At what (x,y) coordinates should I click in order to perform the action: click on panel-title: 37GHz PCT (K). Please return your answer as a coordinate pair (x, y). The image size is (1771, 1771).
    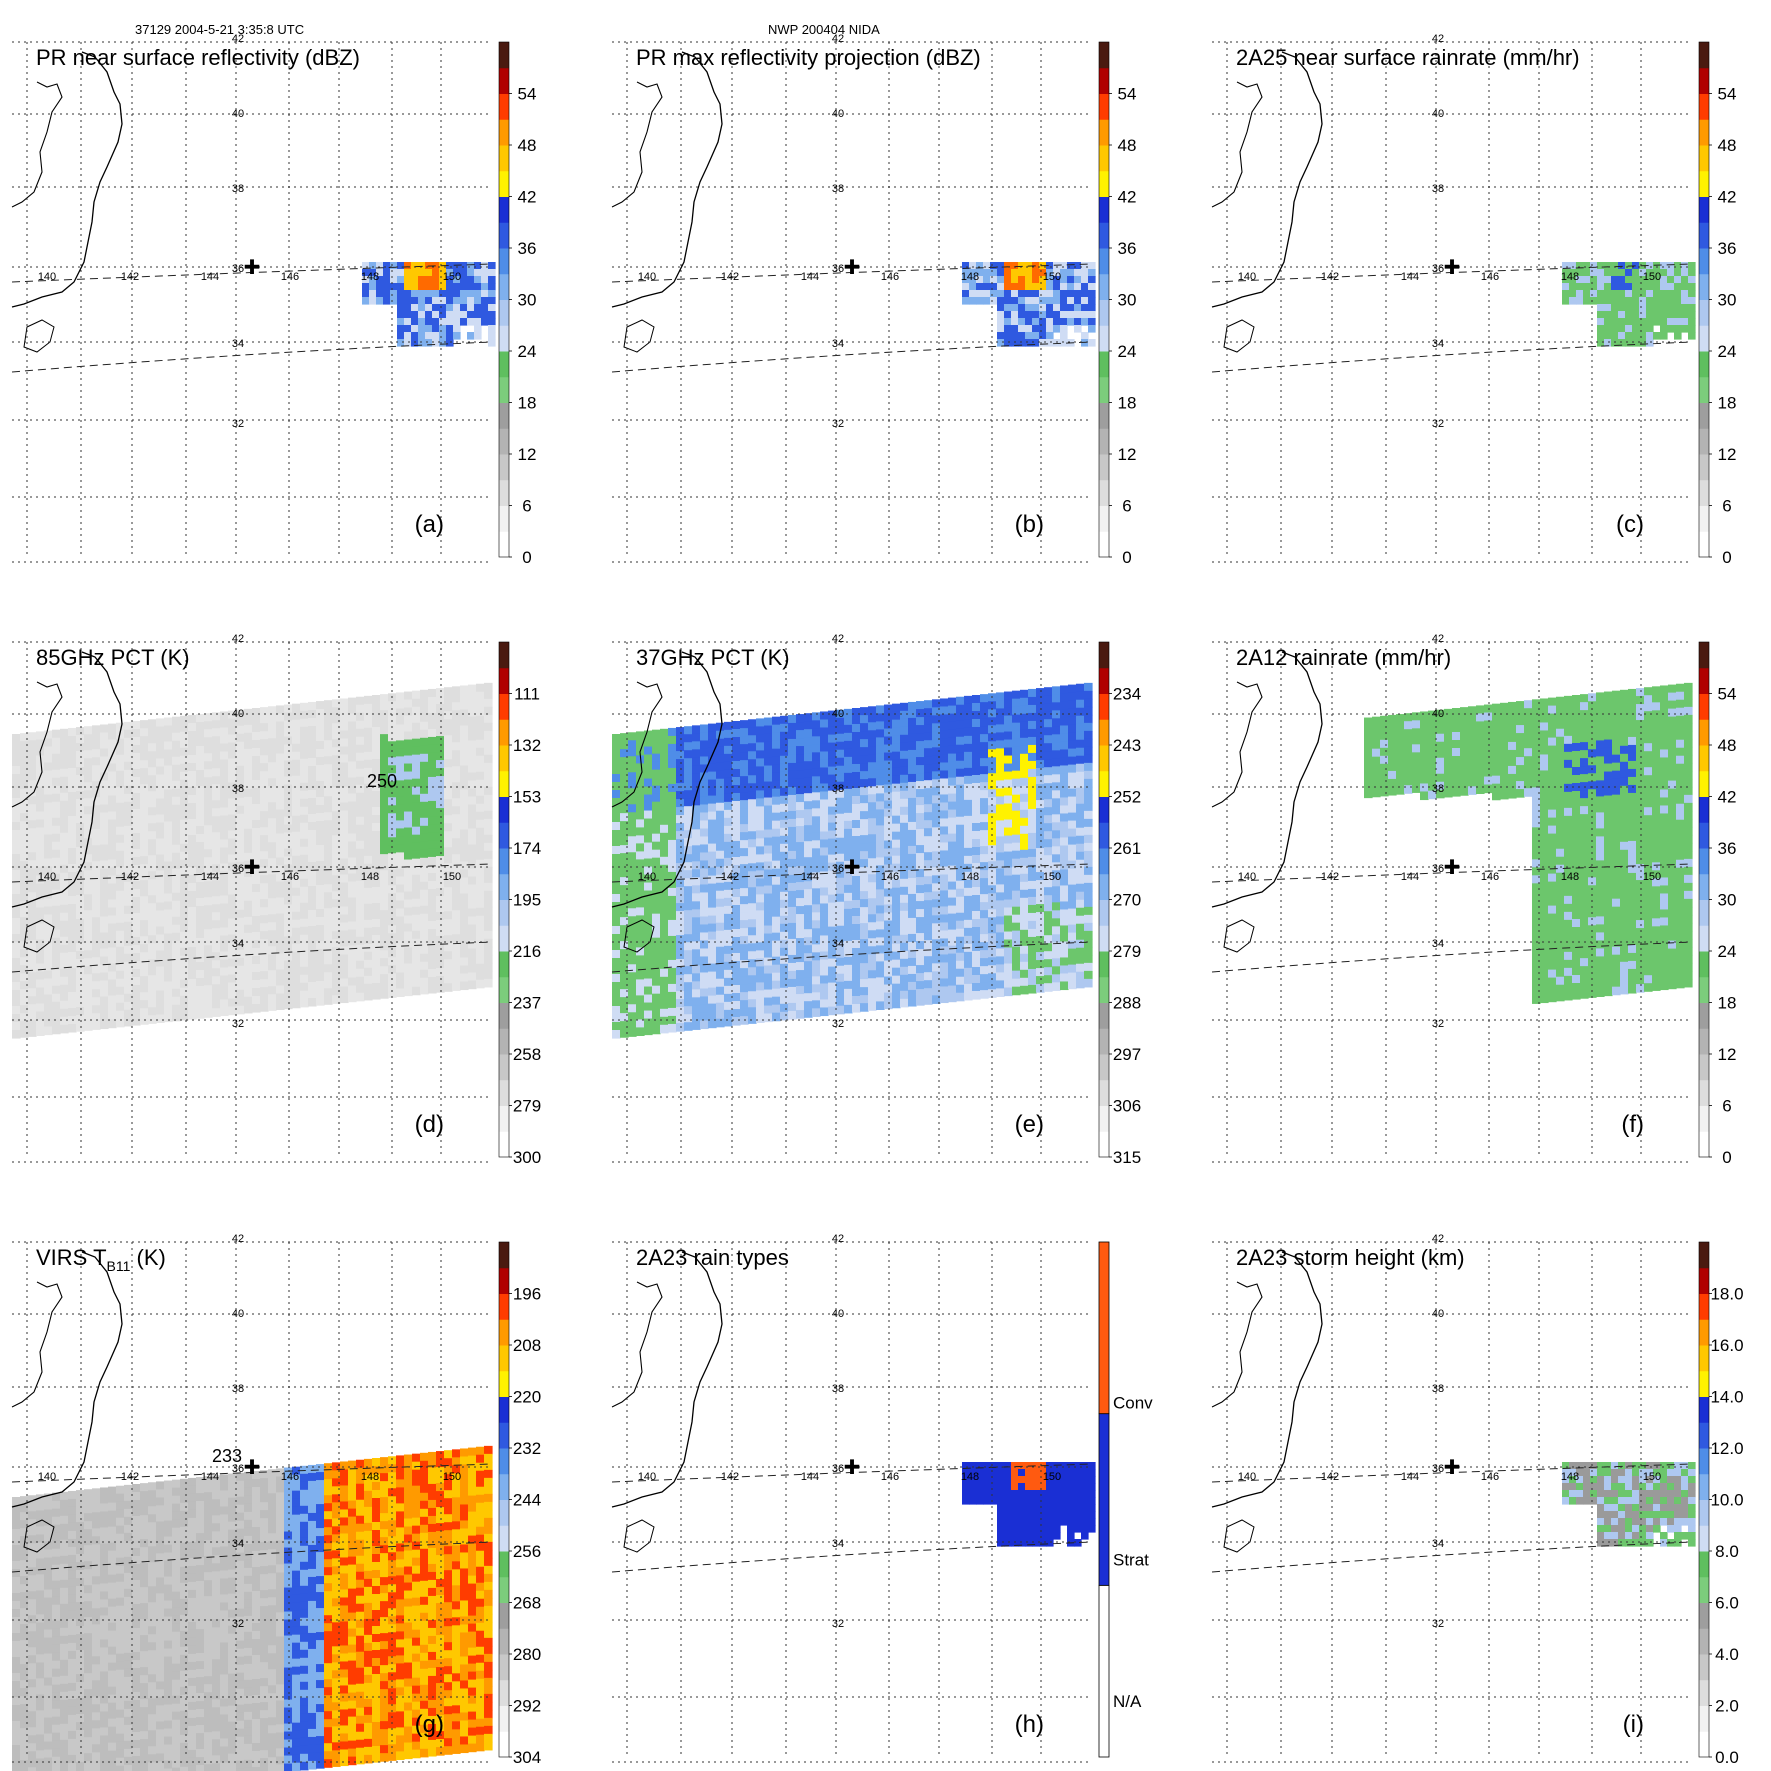
    Looking at the image, I should click on (713, 657).